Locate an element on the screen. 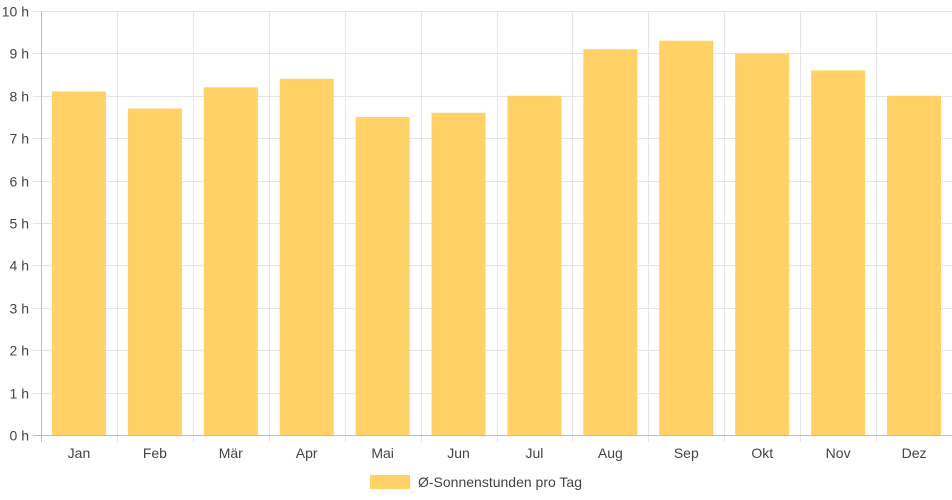  x-tick-label: Mai is located at coordinates (382, 453).